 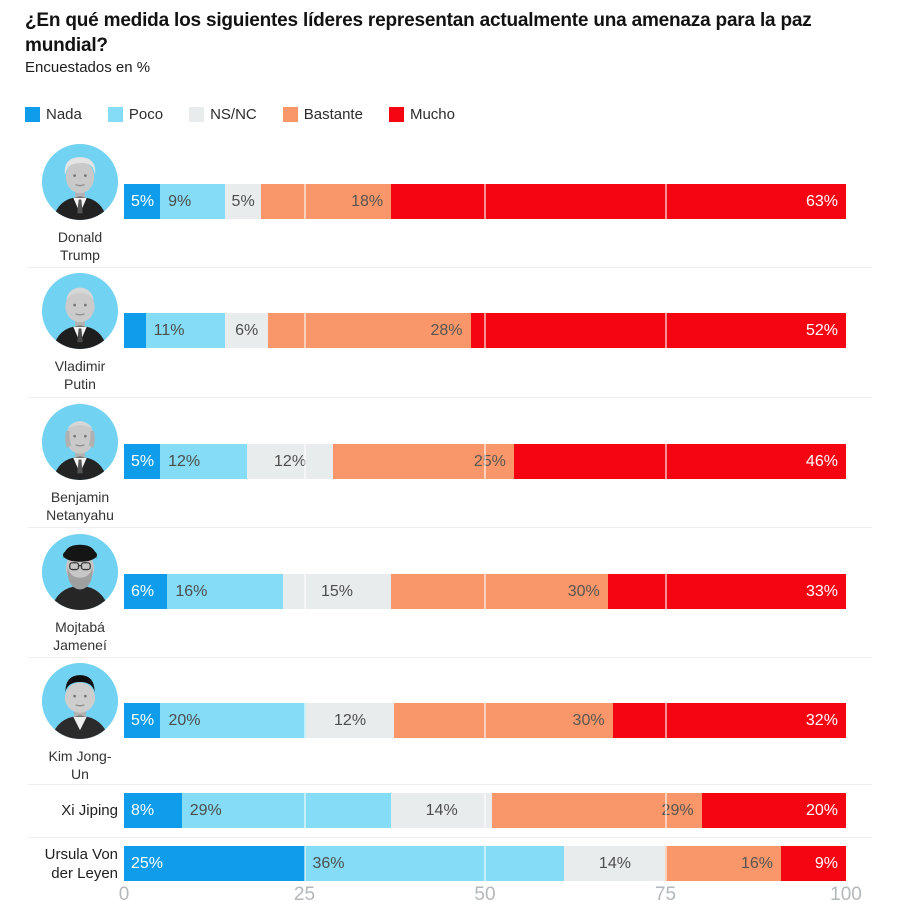 I want to click on value-label-bastante: 25%, so click(x=489, y=461).